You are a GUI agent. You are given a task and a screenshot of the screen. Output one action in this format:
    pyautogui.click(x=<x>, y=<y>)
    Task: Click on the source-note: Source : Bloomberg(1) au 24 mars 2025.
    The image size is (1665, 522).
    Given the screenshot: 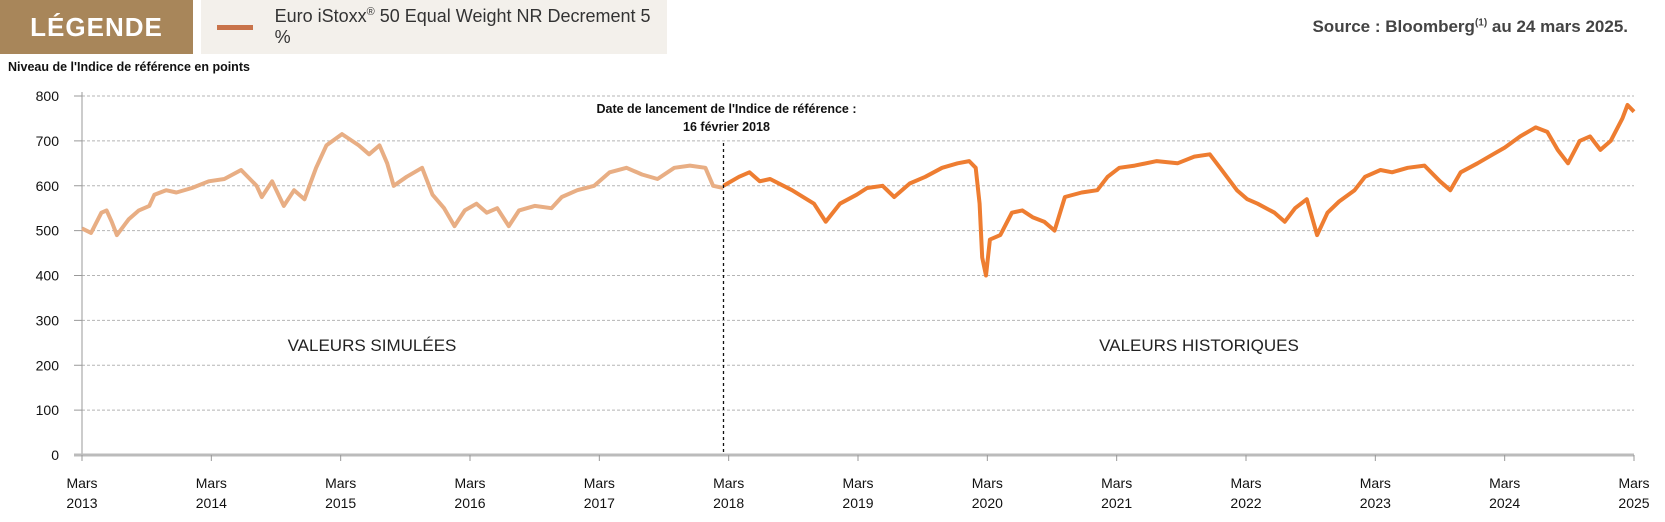 What is the action you would take?
    pyautogui.click(x=1470, y=27)
    